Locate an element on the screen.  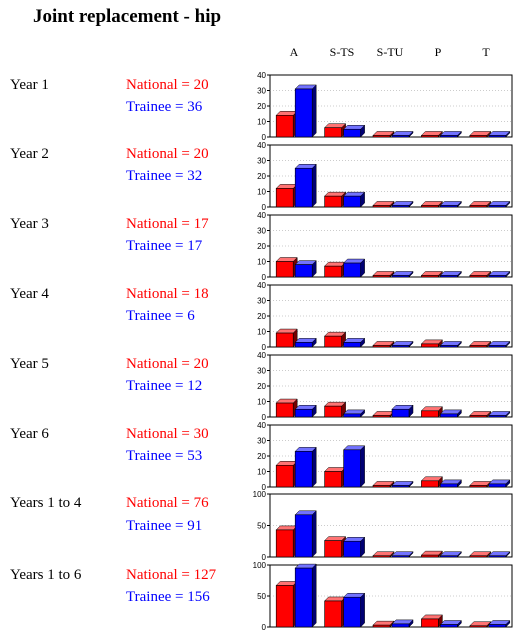
column-header: P is located at coordinates (438, 52).